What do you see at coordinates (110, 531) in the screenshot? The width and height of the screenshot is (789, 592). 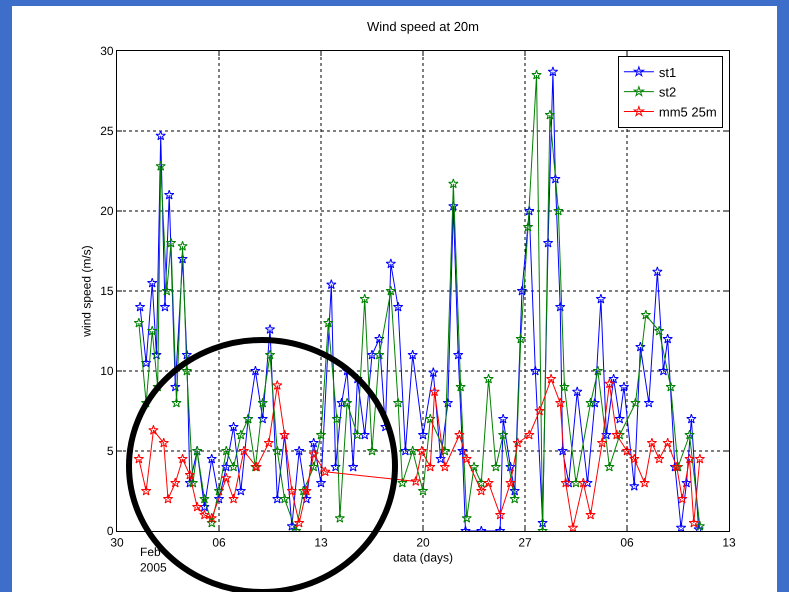 I see `y-tick-label: 0` at bounding box center [110, 531].